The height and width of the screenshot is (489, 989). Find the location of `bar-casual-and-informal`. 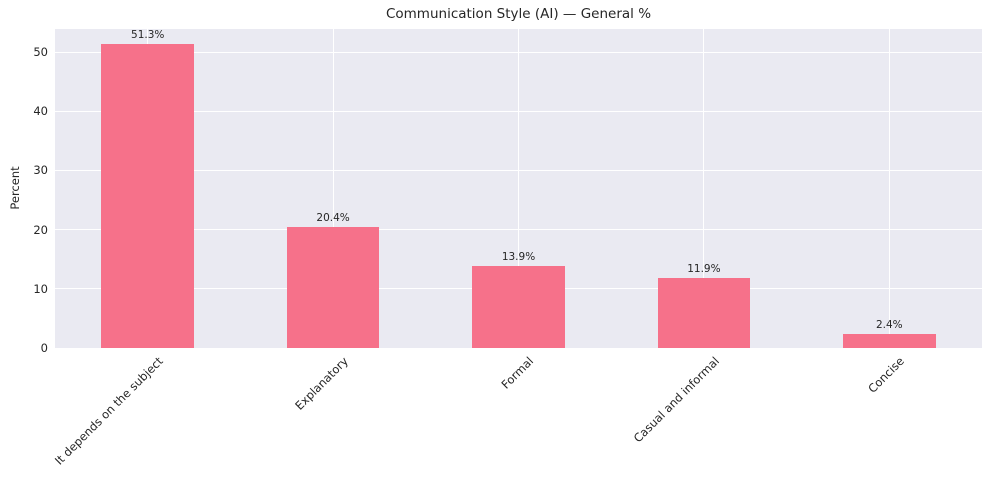

bar-casual-and-informal is located at coordinates (704, 312).